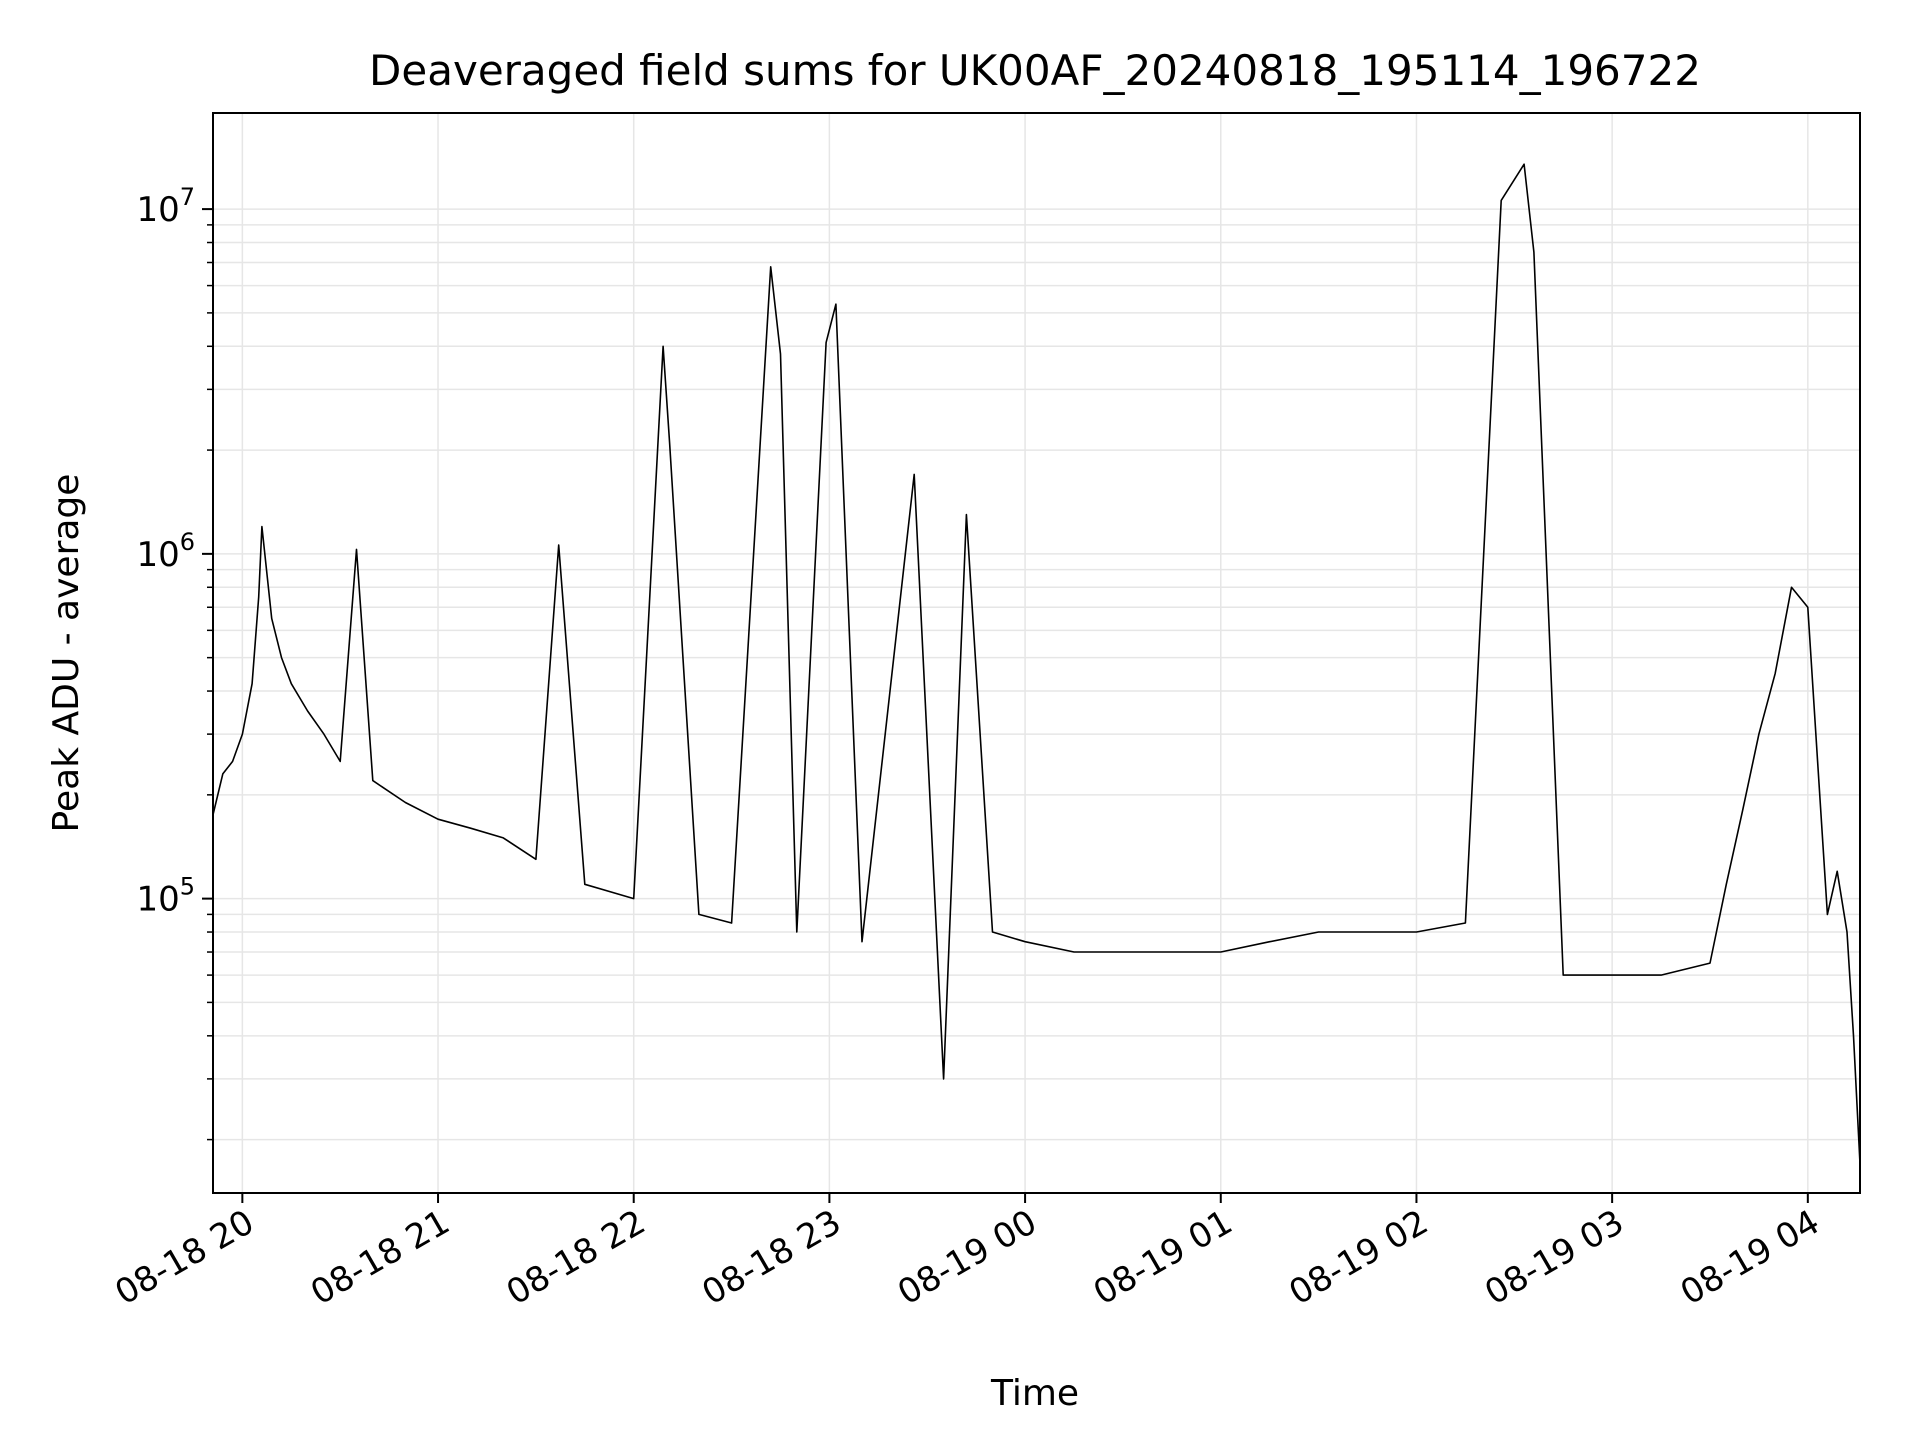 The image size is (1920, 1440). Describe the element at coordinates (184, 1257) in the screenshot. I see `x-tick-label: 08-18 20` at that location.